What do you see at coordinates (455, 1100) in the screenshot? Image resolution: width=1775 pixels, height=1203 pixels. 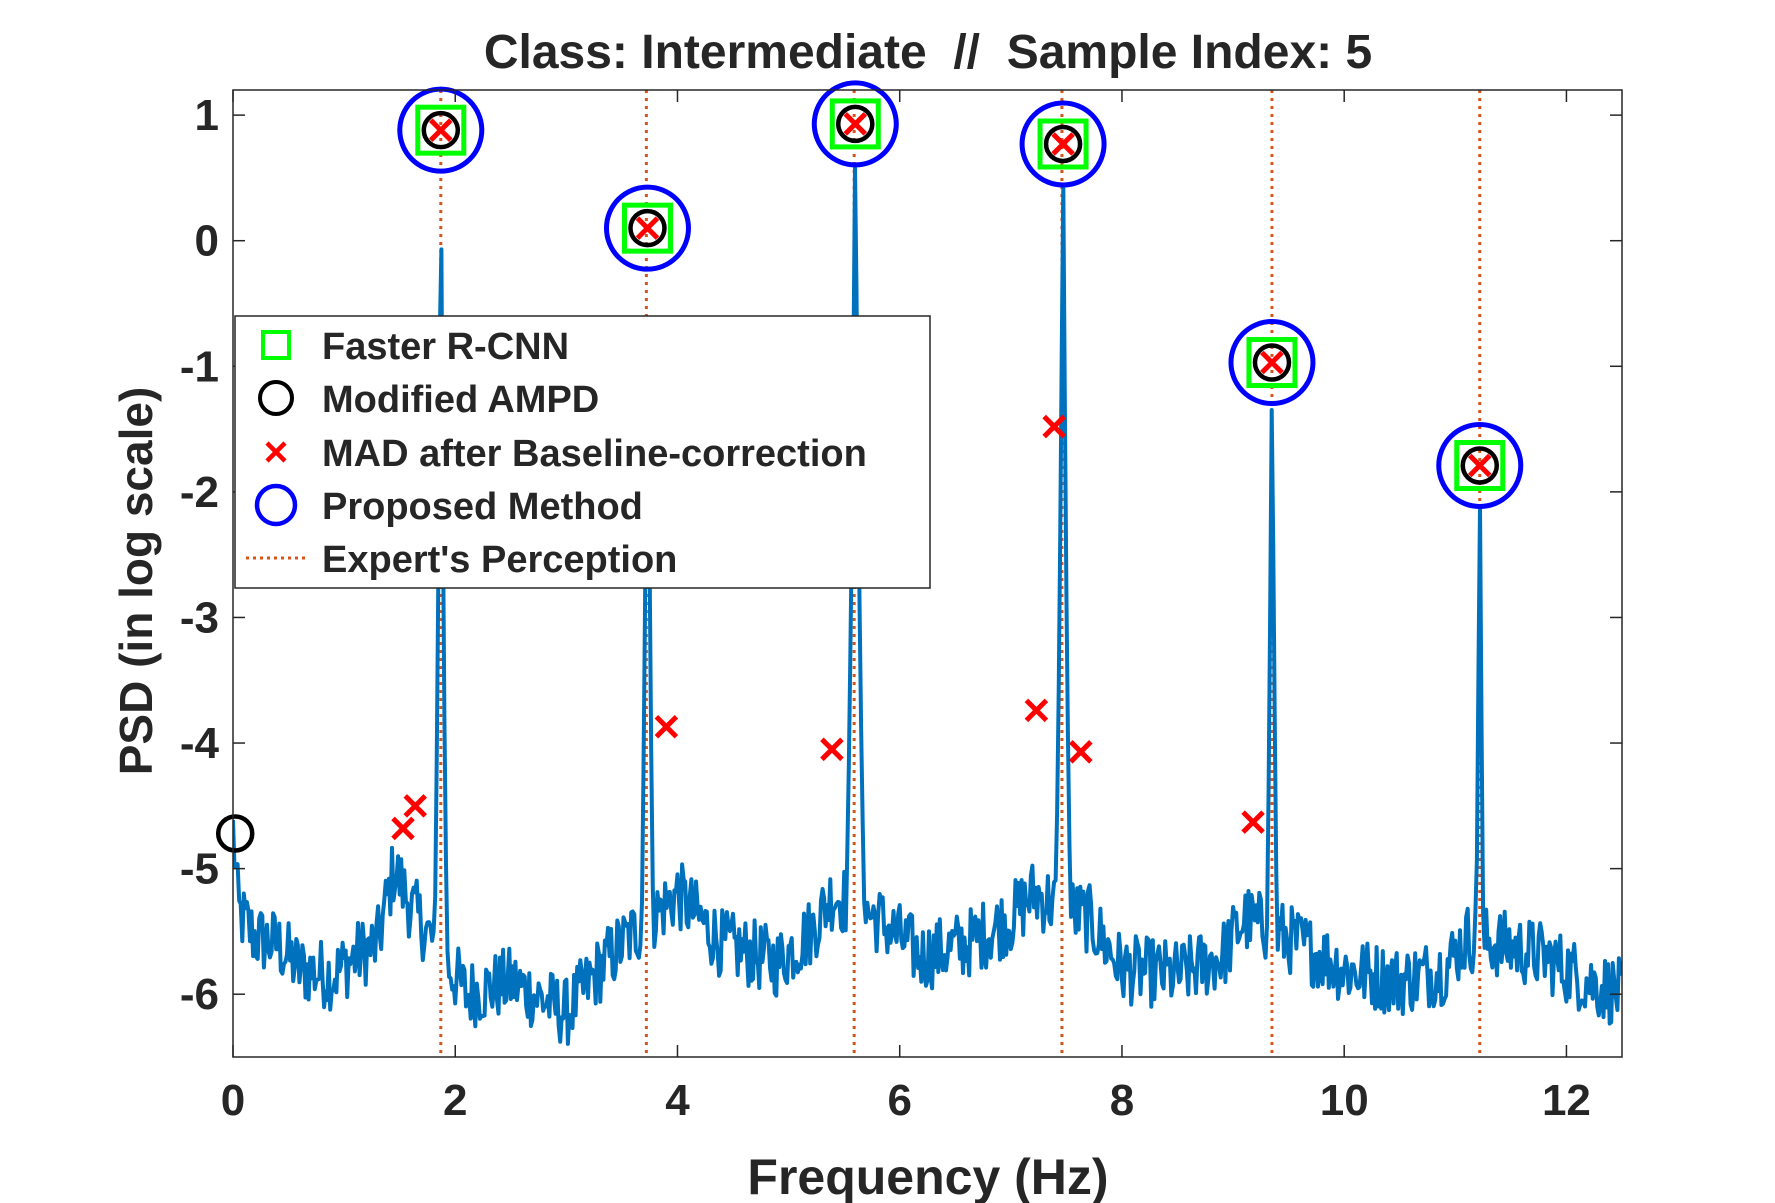 I see `x-tick-label: 2` at bounding box center [455, 1100].